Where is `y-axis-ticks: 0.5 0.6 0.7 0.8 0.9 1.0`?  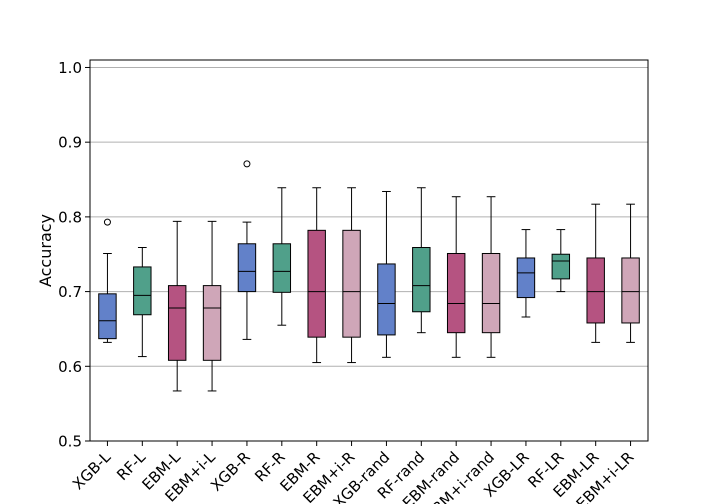
y-axis-ticks: 0.5 0.6 0.7 0.8 0.9 1.0 is located at coordinates (74, 255).